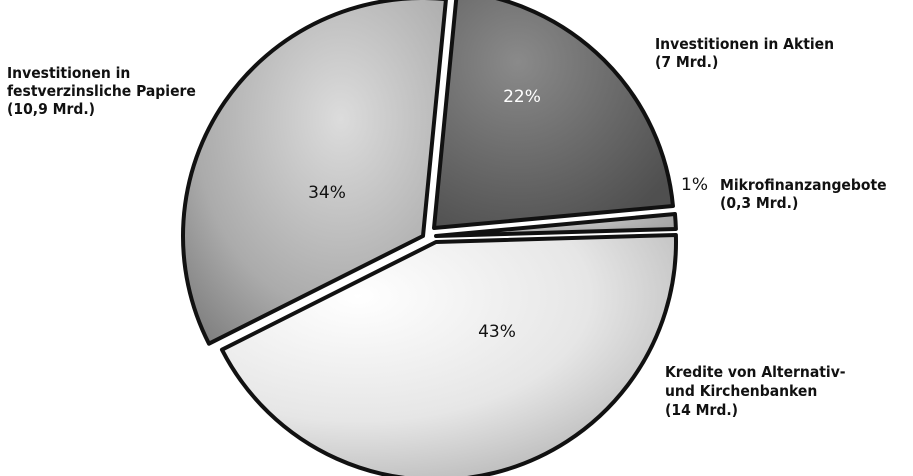  I want to click on slice-category-label: (0,3 Mrd.), so click(759, 203).